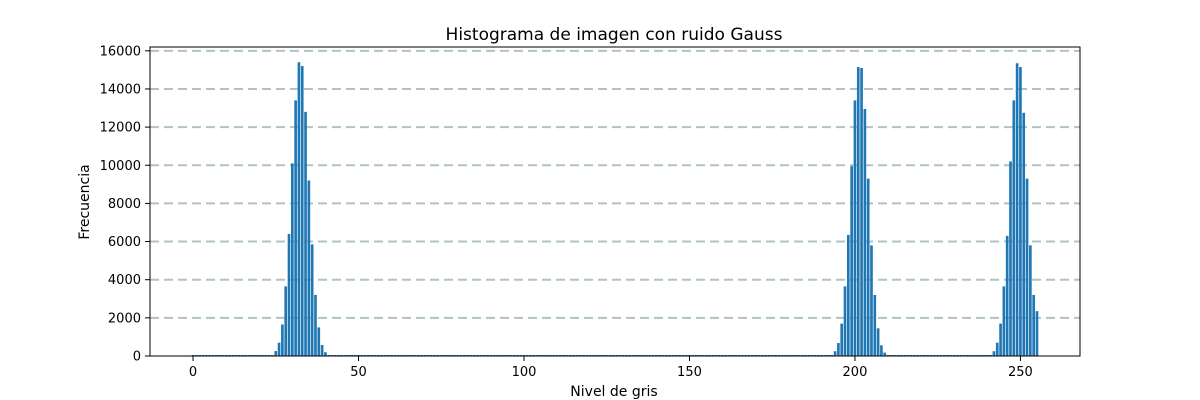  Describe the element at coordinates (614, 35) in the screenshot. I see `chart-title: Histograma de imagen con ruido Gauss` at that location.